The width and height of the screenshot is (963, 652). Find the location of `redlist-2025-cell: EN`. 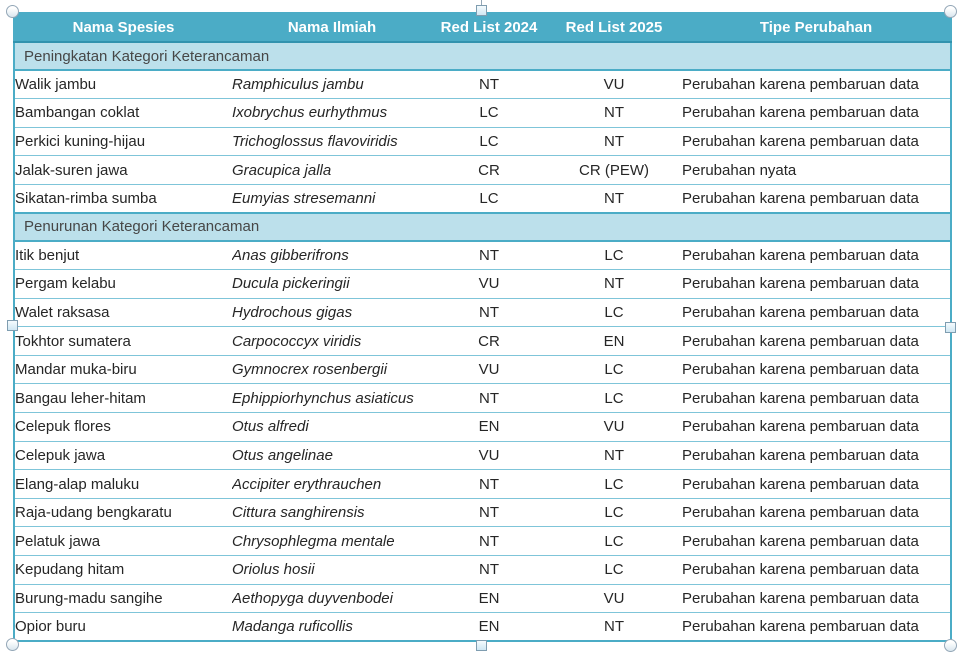

redlist-2025-cell: EN is located at coordinates (614, 341).